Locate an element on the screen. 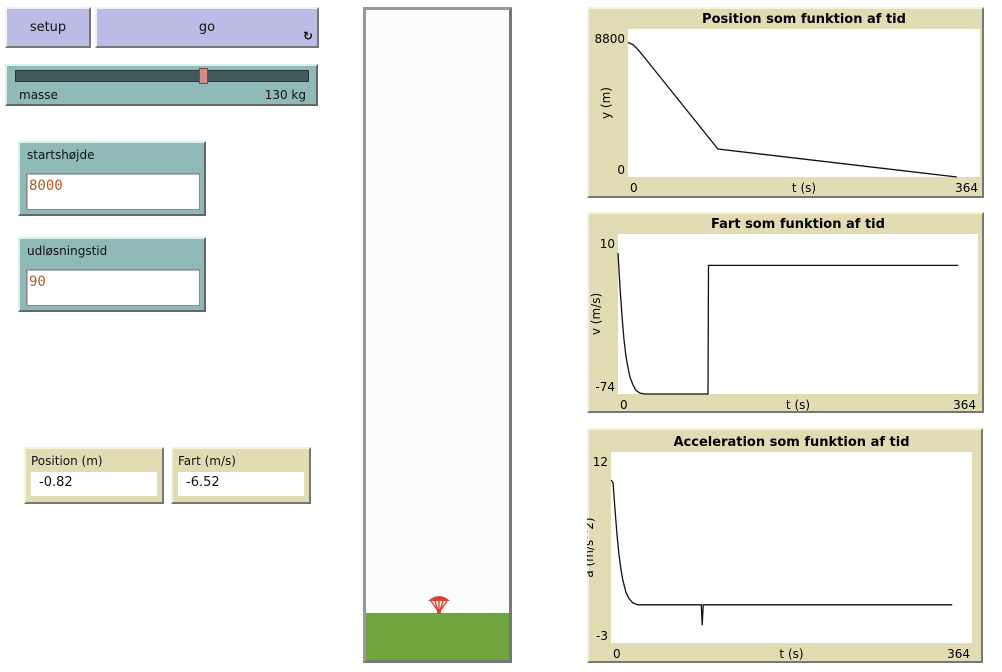 The image size is (1002, 672). startshojde-input-widget: startshøjde 8000 is located at coordinates (112, 178).